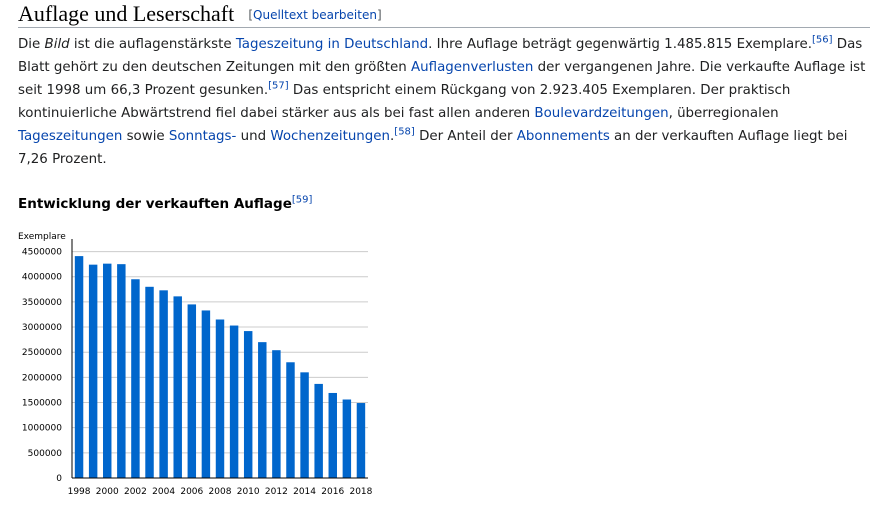 This screenshot has width=872, height=511. I want to click on x-tick-label: 2002, so click(135, 492).